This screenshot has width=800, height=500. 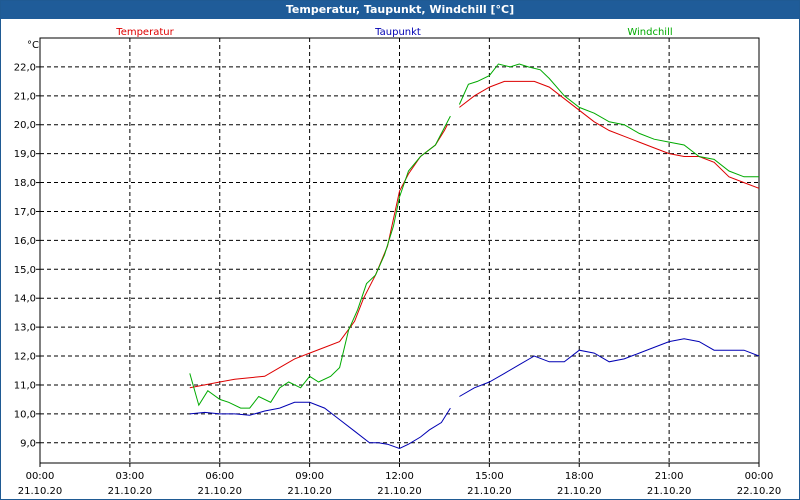 What do you see at coordinates (309, 476) in the screenshot?
I see `x-tick-time: 09:00` at bounding box center [309, 476].